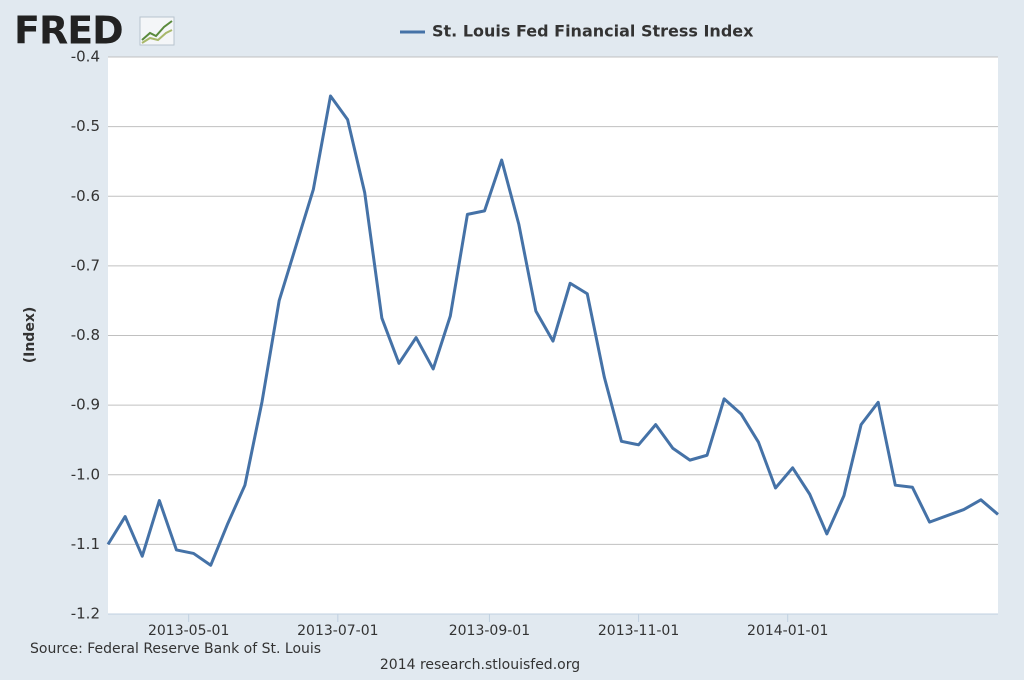  I want to click on x-tick-label: 2014-01-01, so click(787, 631).